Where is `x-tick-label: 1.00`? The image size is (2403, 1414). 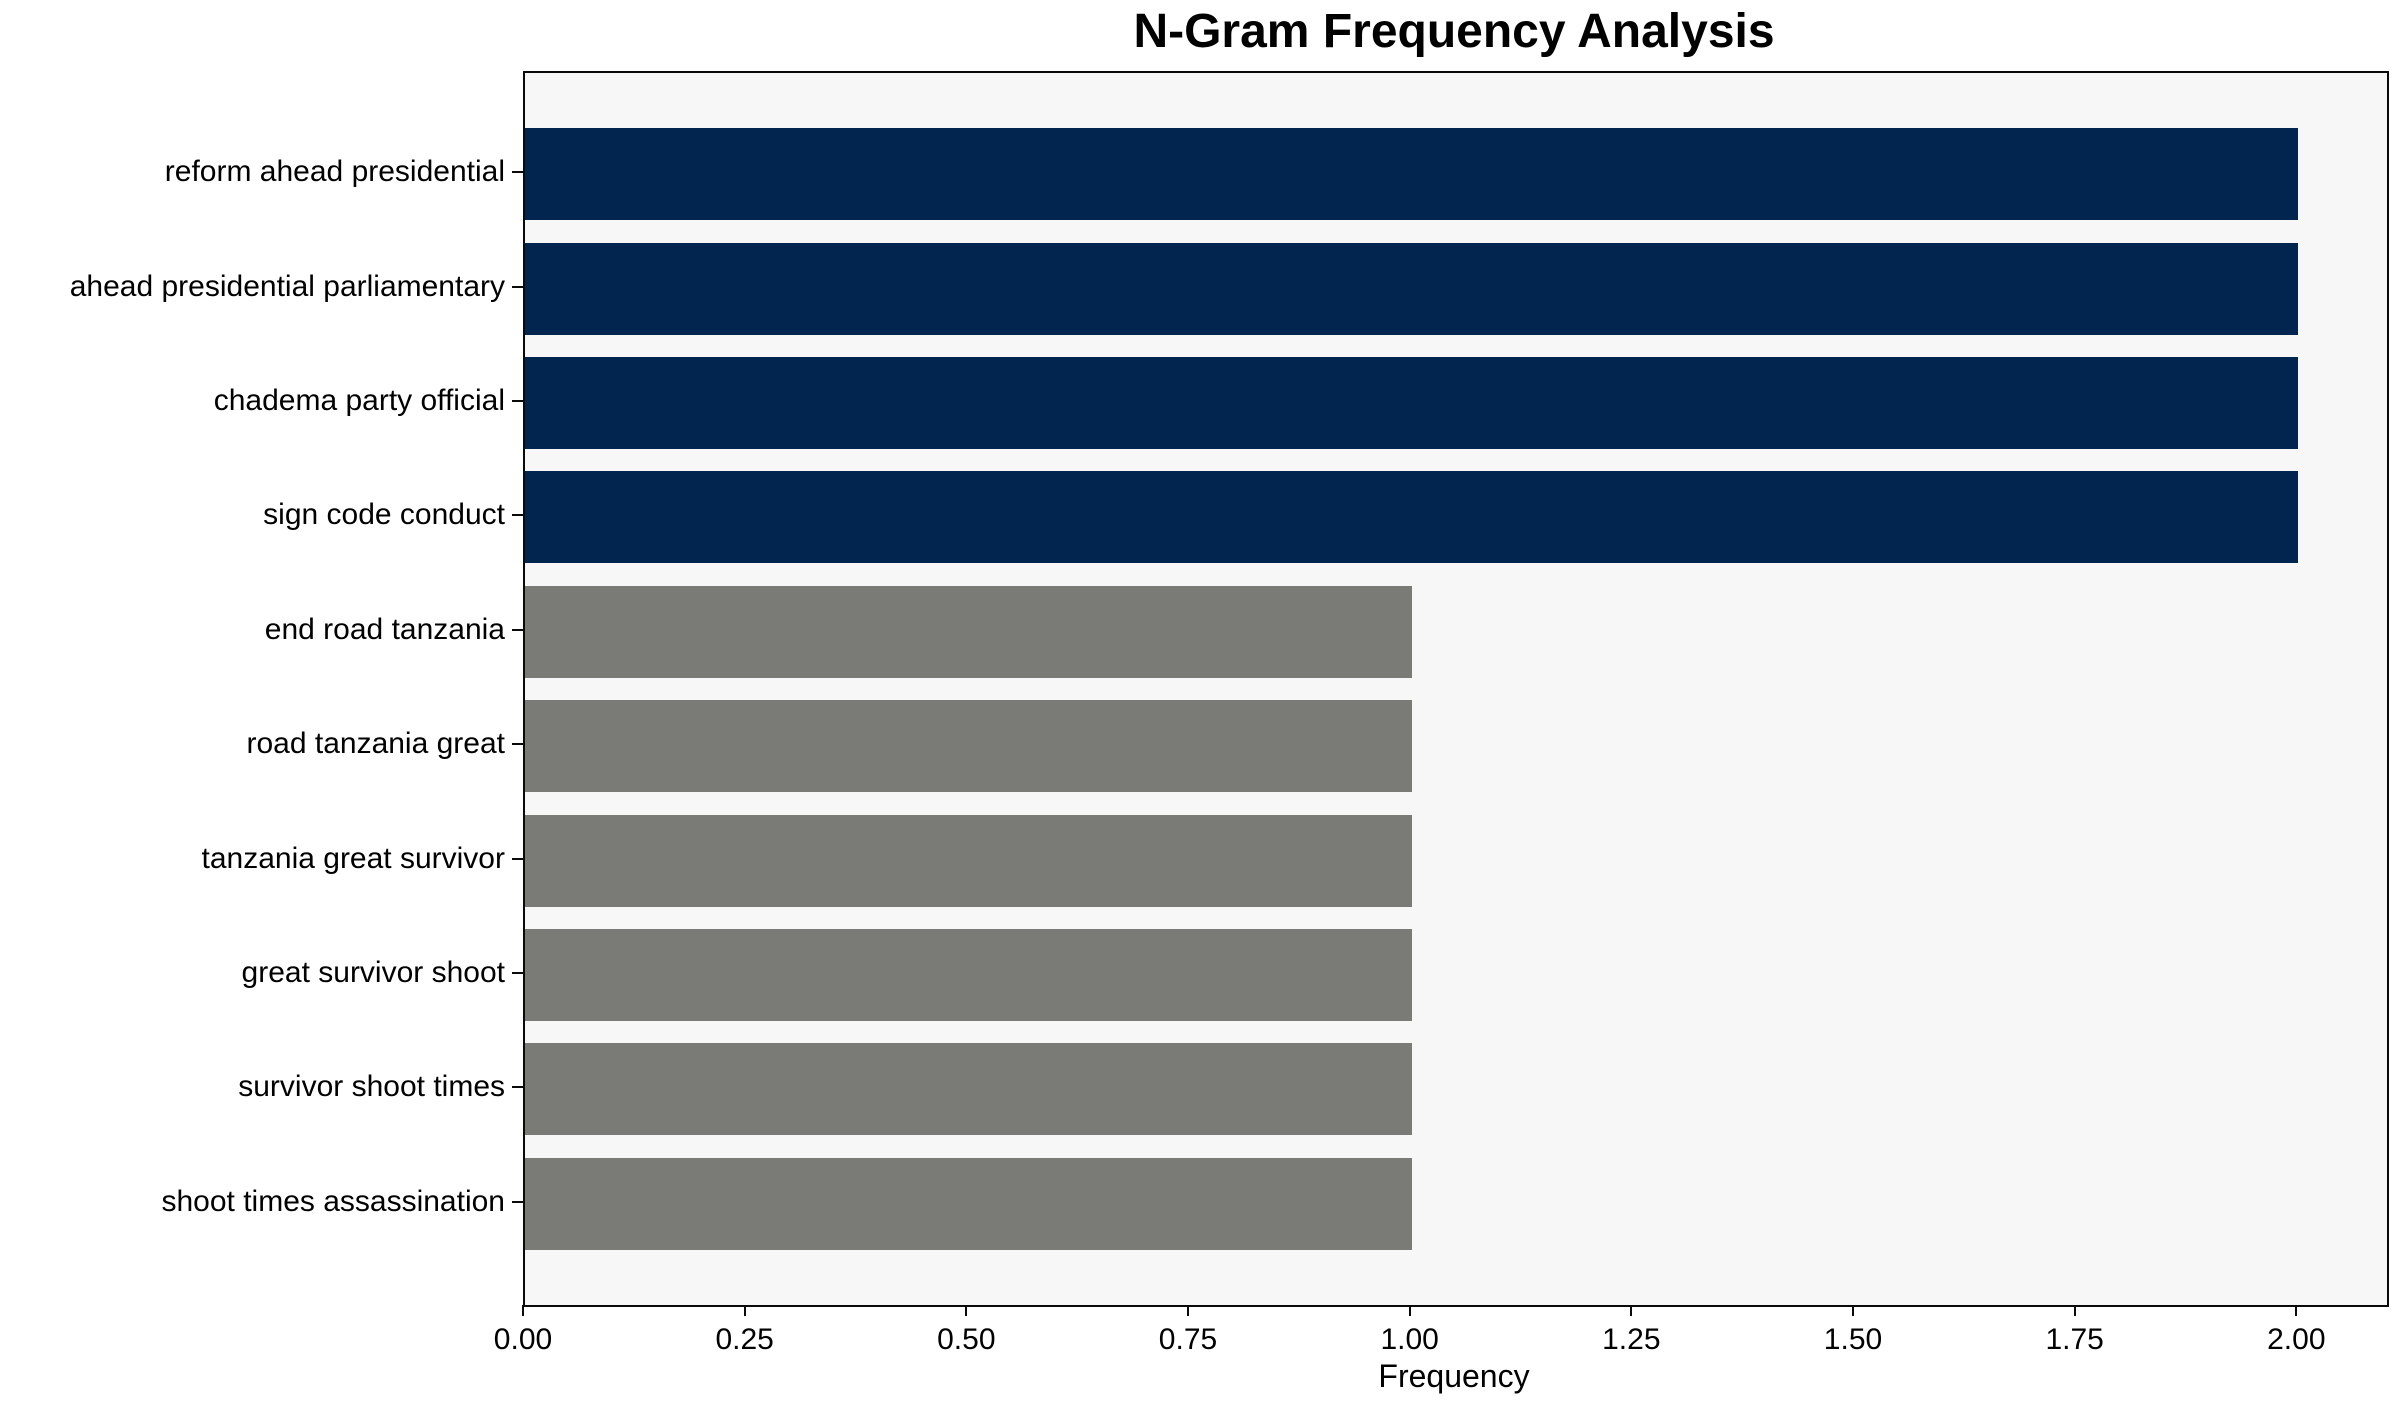
x-tick-label: 1.00 is located at coordinates (1409, 1339).